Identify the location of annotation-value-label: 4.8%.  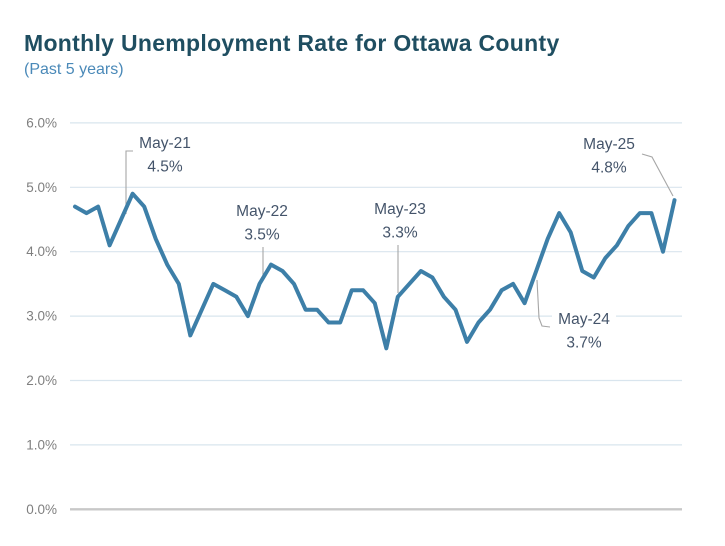
(609, 168).